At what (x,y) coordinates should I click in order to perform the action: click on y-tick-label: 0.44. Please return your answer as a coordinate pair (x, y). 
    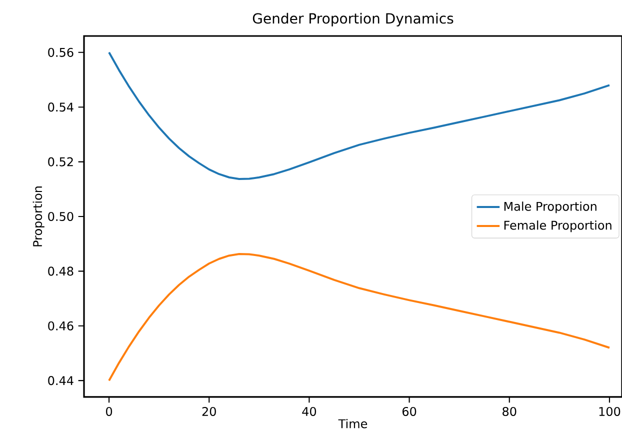
    Looking at the image, I should click on (61, 381).